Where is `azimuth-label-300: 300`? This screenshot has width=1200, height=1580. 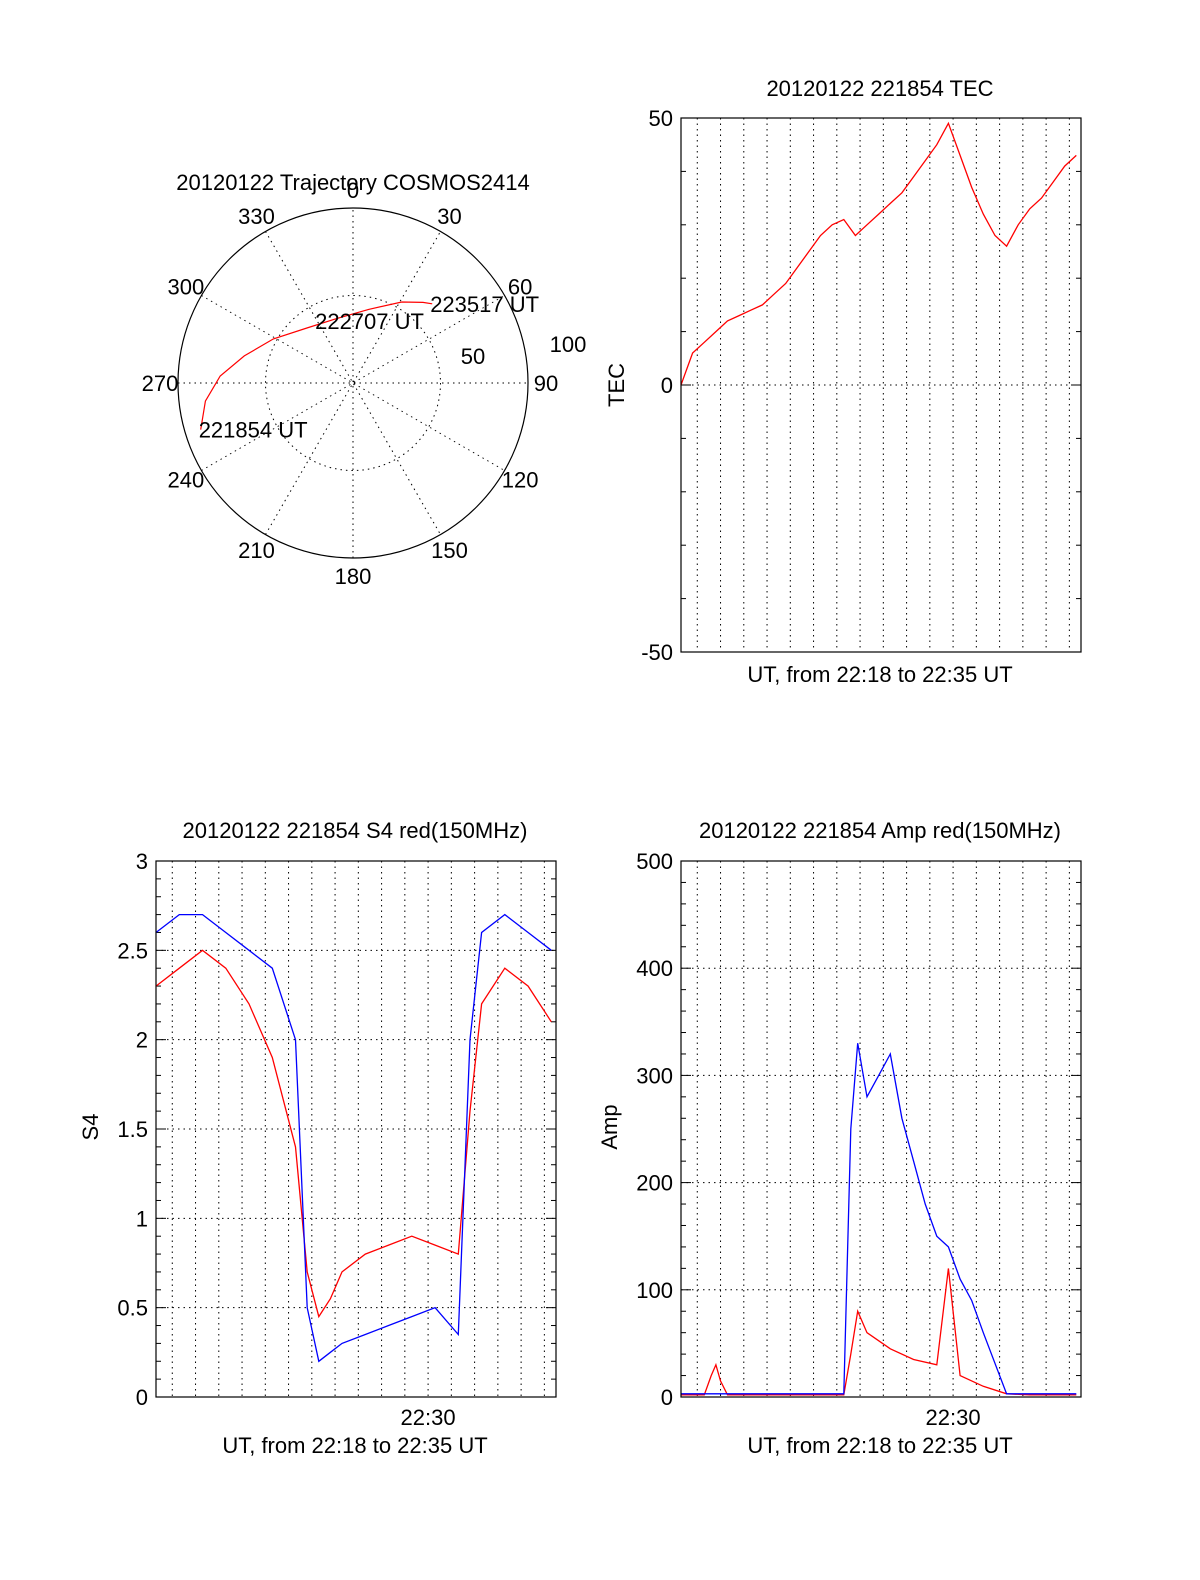
azimuth-label-300: 300 is located at coordinates (186, 287).